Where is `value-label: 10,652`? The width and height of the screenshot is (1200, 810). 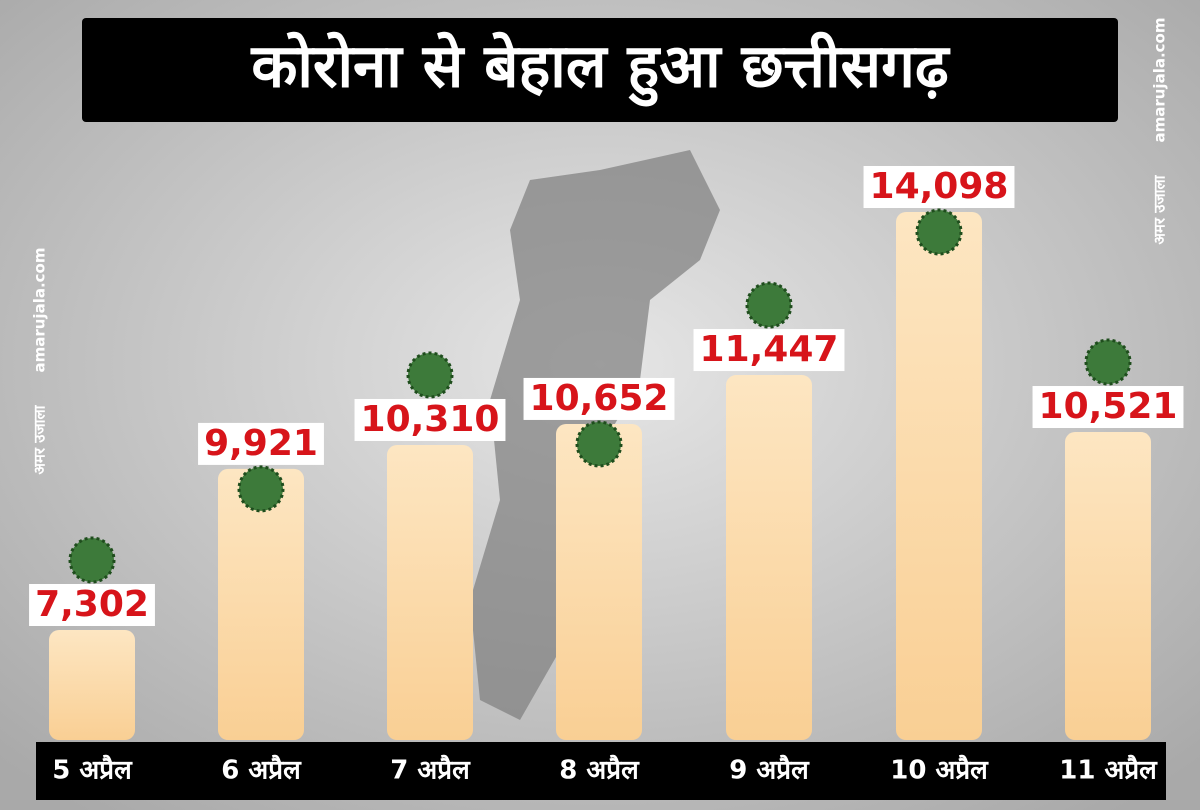
value-label: 10,652 is located at coordinates (599, 398).